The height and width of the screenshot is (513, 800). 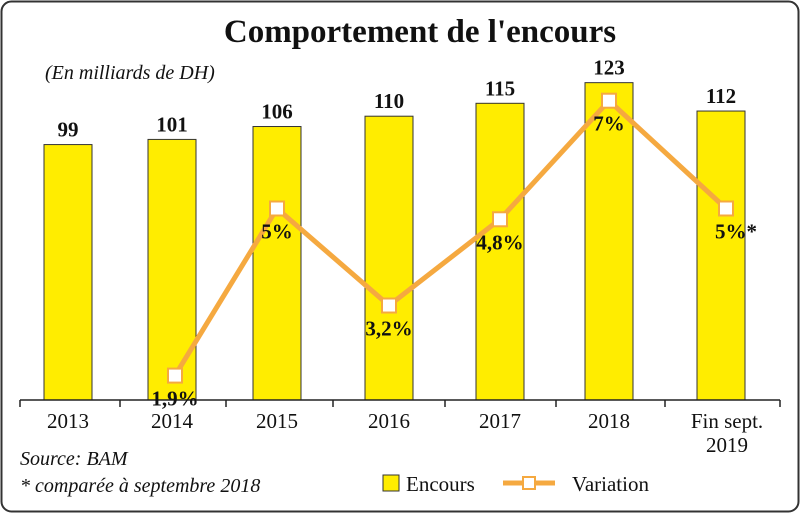 I want to click on bar-value-label: 106, so click(x=277, y=112).